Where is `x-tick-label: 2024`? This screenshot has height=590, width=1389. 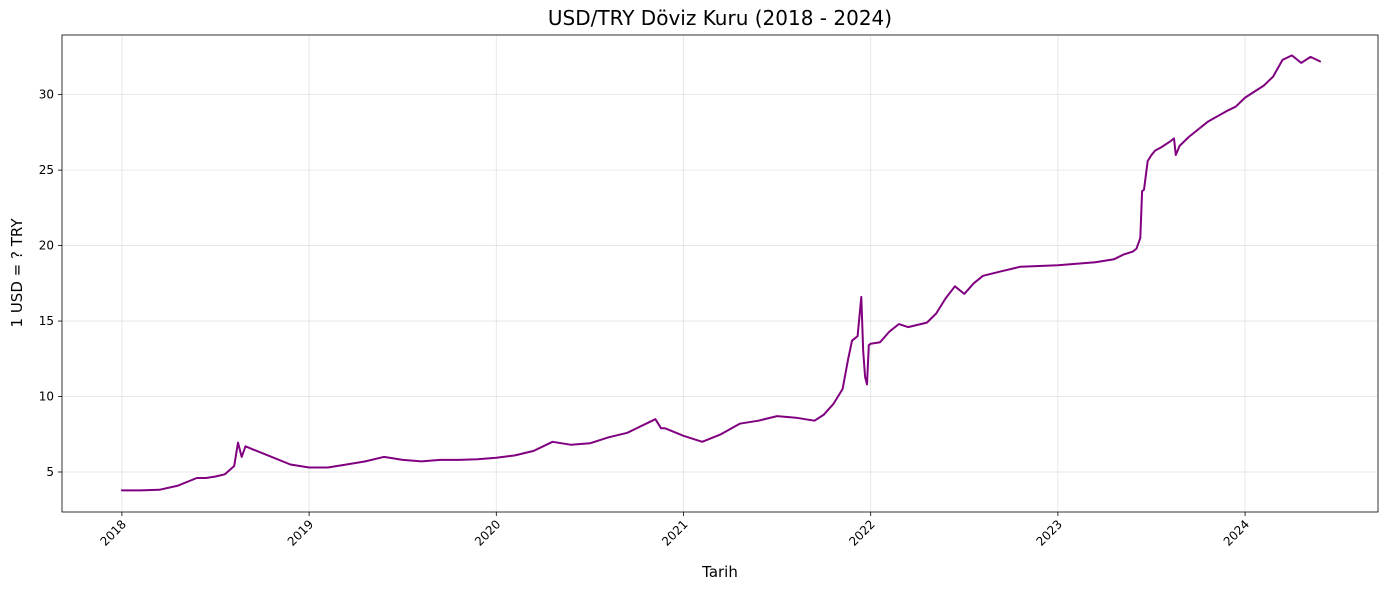 x-tick-label: 2024 is located at coordinates (1236, 532).